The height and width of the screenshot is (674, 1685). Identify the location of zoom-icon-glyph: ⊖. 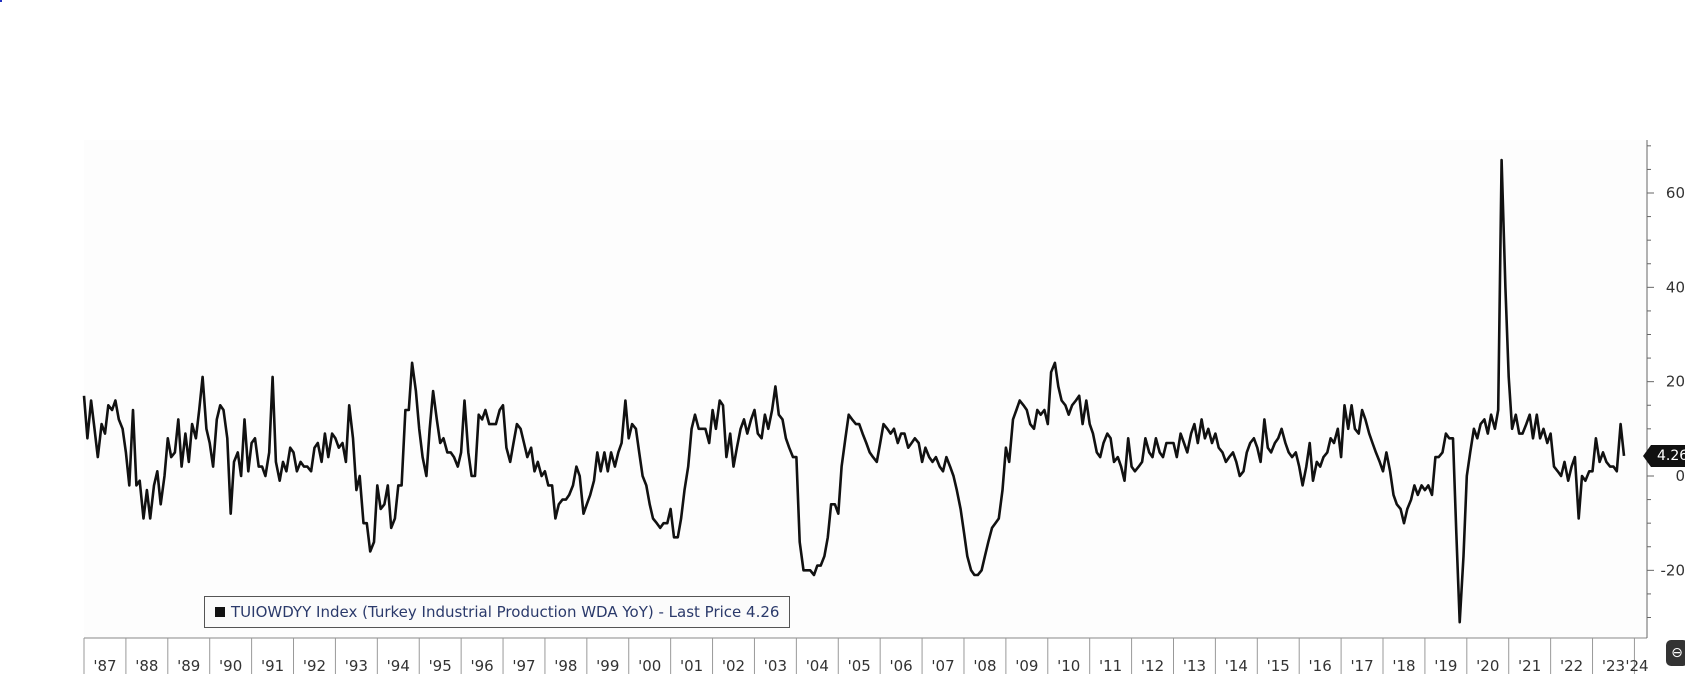
(1677, 653).